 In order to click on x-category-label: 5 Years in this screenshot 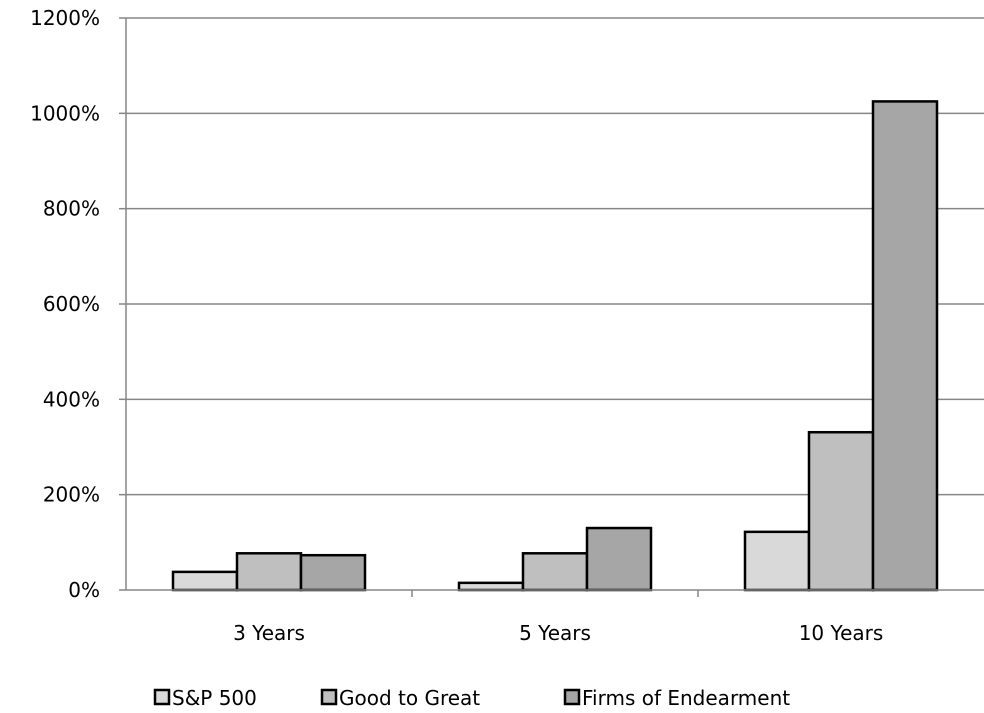, I will do `click(555, 633)`.